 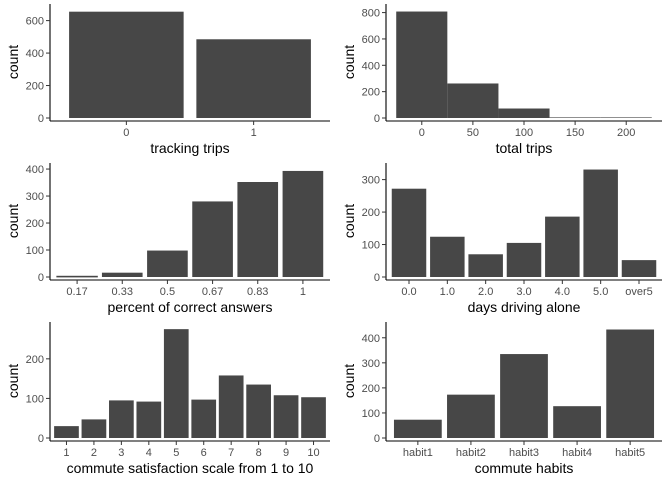 I want to click on x-tick-label: 150, so click(x=575, y=133).